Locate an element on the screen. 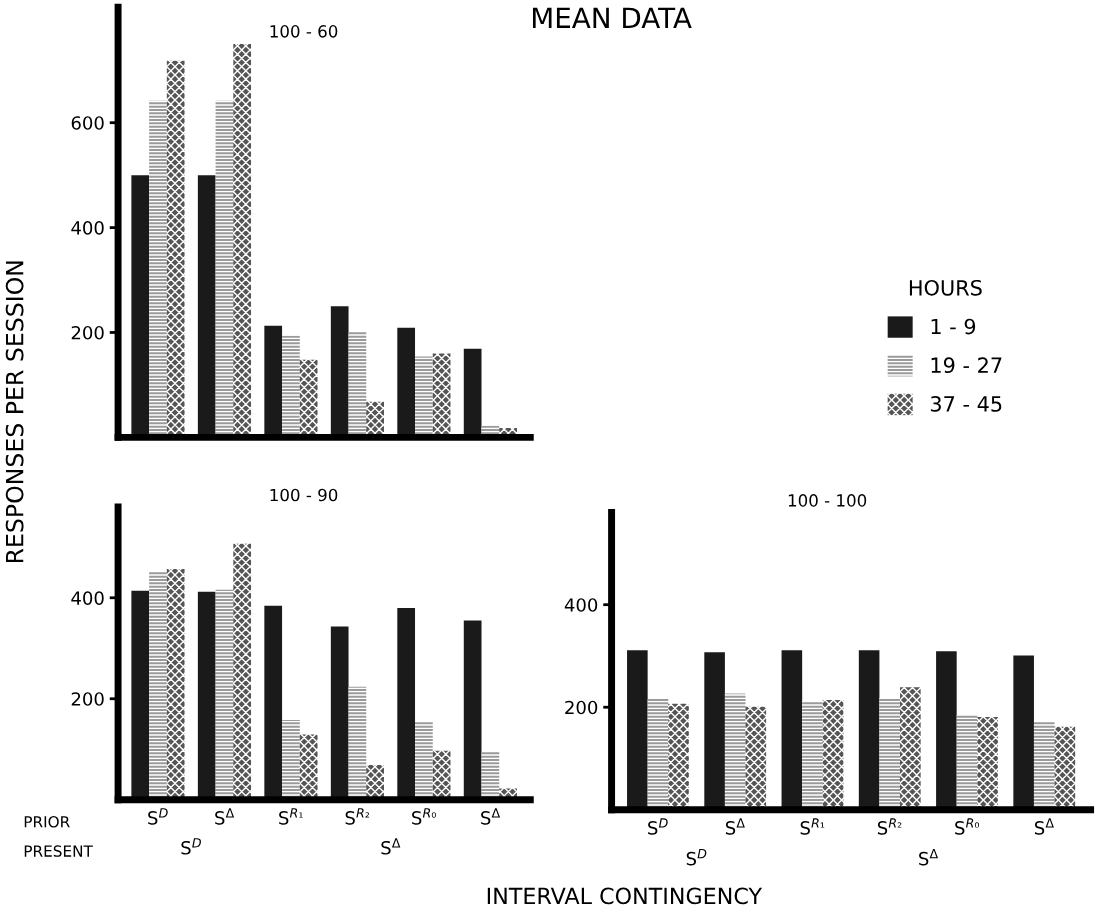 The height and width of the screenshot is (915, 1114). legend-label: 37 - 45 is located at coordinates (966, 404).